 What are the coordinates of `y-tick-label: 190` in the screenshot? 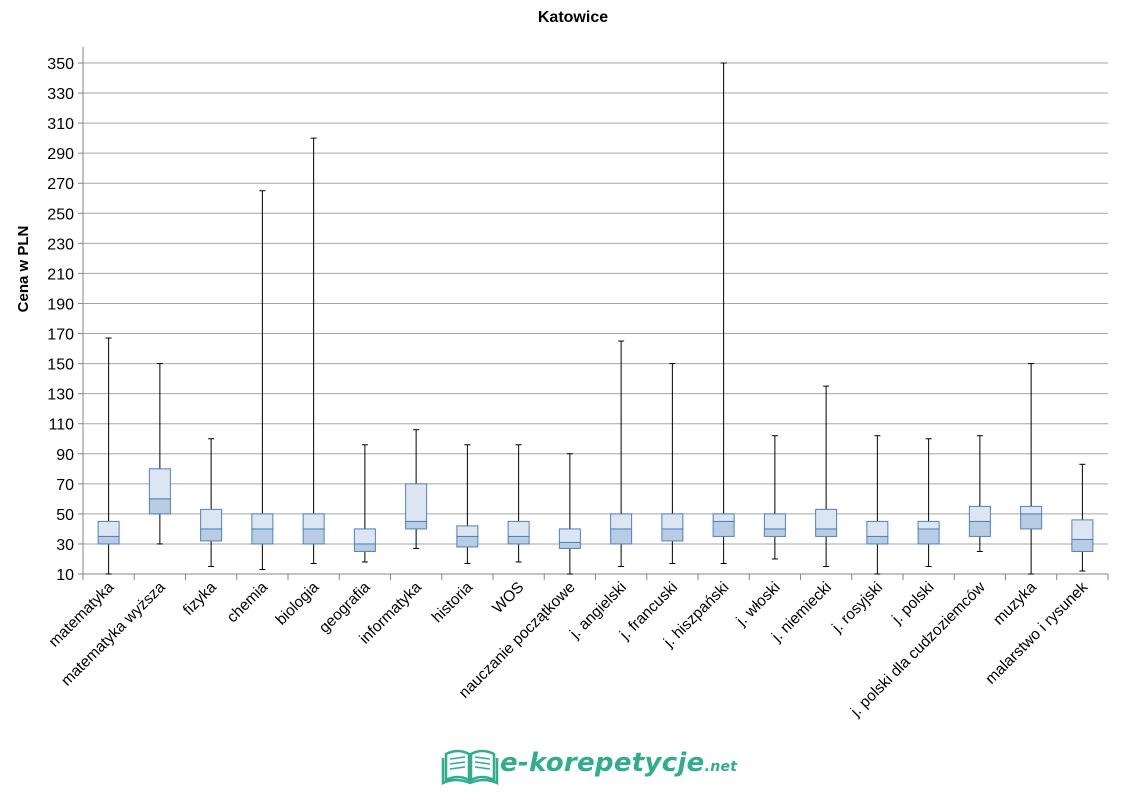 It's located at (60, 304).